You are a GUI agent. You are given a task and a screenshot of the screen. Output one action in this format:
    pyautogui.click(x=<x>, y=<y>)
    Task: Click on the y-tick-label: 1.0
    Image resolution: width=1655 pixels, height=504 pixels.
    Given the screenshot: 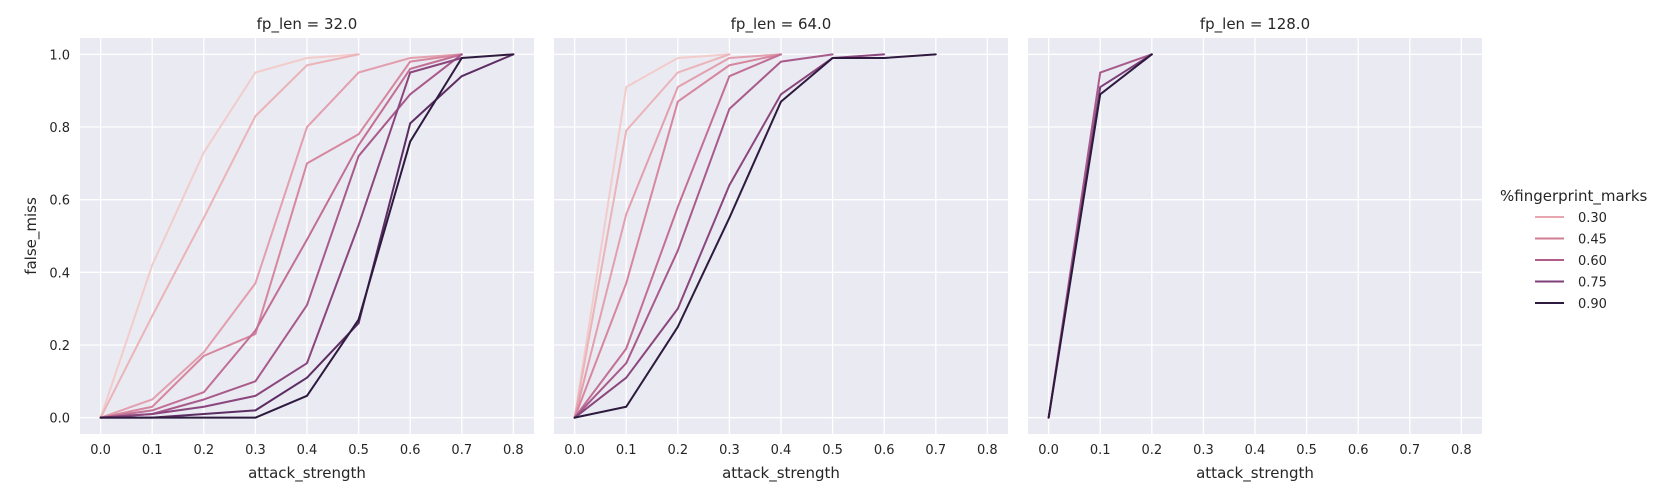 What is the action you would take?
    pyautogui.click(x=59, y=55)
    